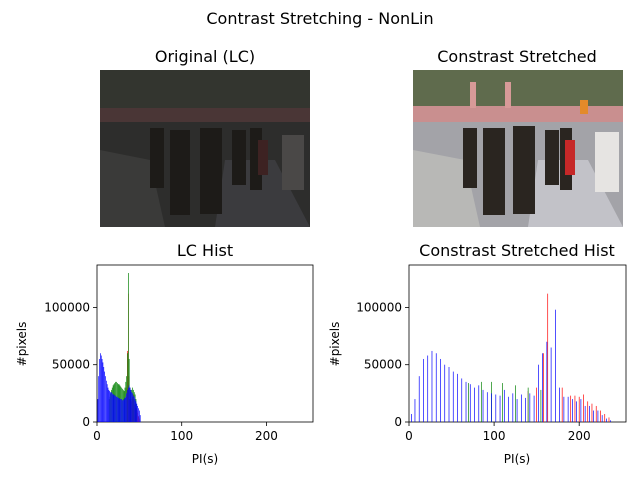  Describe the element at coordinates (205, 250) in the screenshot. I see `lc-hist-title: LC Hist` at that location.